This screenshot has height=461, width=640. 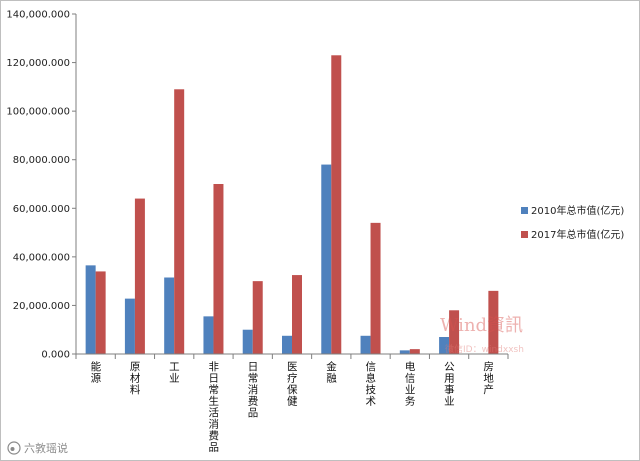 What do you see at coordinates (174, 373) in the screenshot?
I see `x-category-label: 工业` at bounding box center [174, 373].